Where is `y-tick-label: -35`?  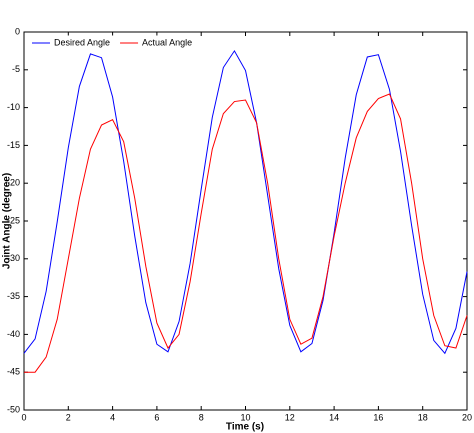 y-tick-label: -35 is located at coordinates (13, 296).